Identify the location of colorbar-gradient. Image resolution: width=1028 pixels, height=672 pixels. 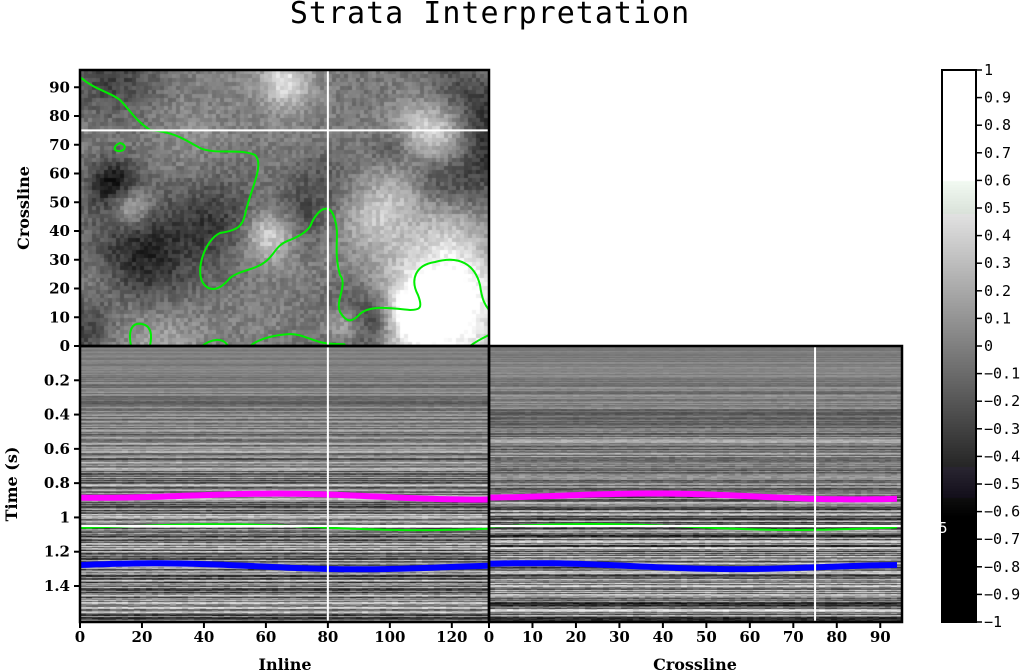
(959, 346).